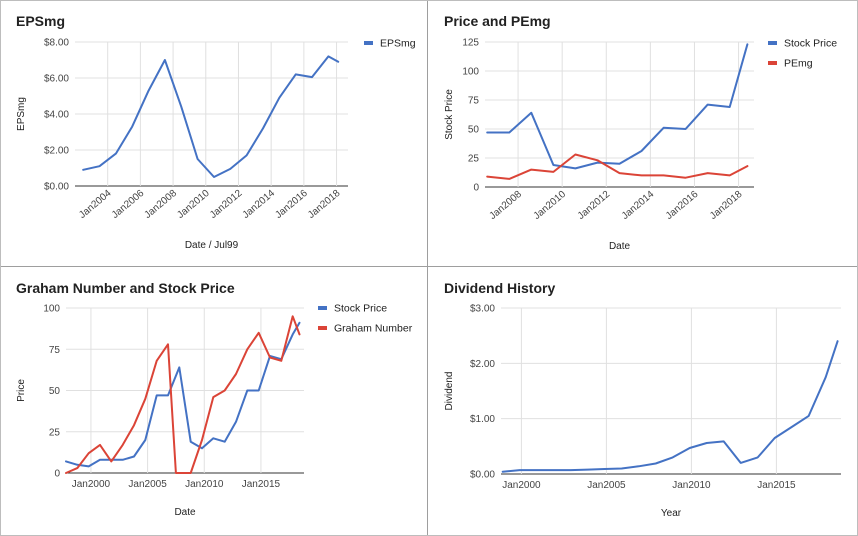 The image size is (858, 536). I want to click on y-tick-label: $8.00, so click(56, 43).